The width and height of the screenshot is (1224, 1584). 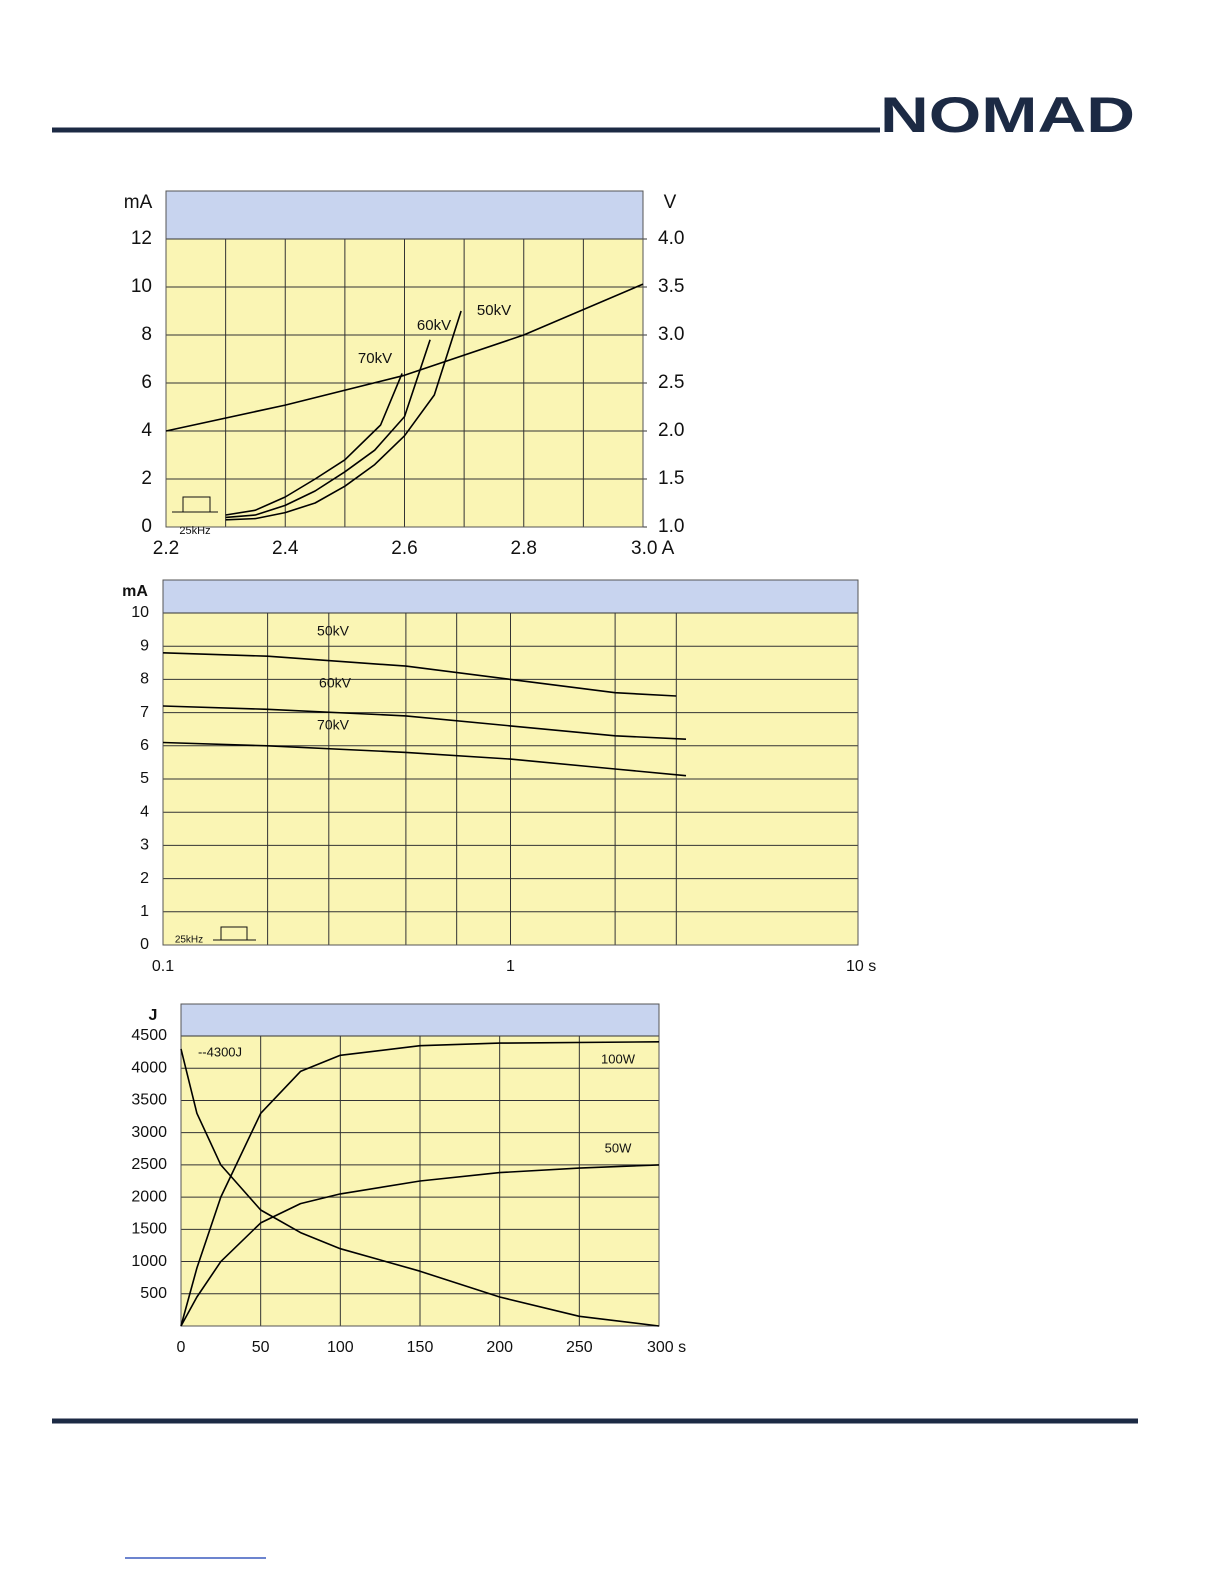 What do you see at coordinates (153, 1015) in the screenshot?
I see `y-axis-label: J` at bounding box center [153, 1015].